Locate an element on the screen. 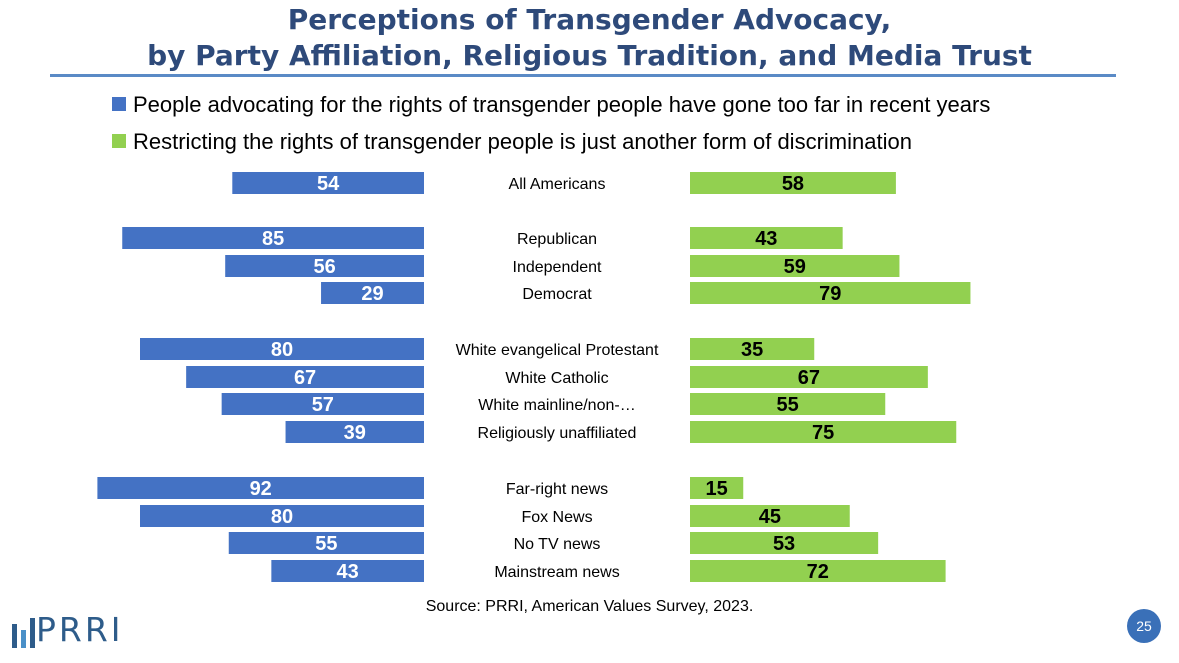  value-label-too-far-democrat: 29 is located at coordinates (372, 294).